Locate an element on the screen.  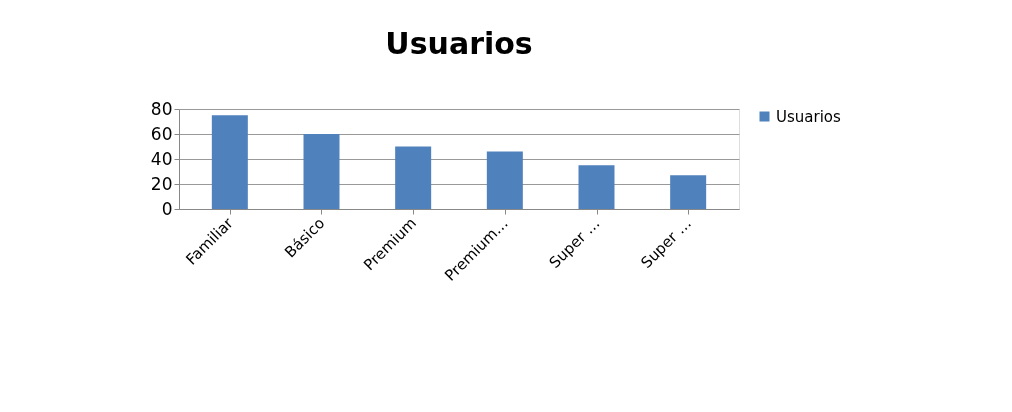
y-tick-label: 60 is located at coordinates (161, 133).